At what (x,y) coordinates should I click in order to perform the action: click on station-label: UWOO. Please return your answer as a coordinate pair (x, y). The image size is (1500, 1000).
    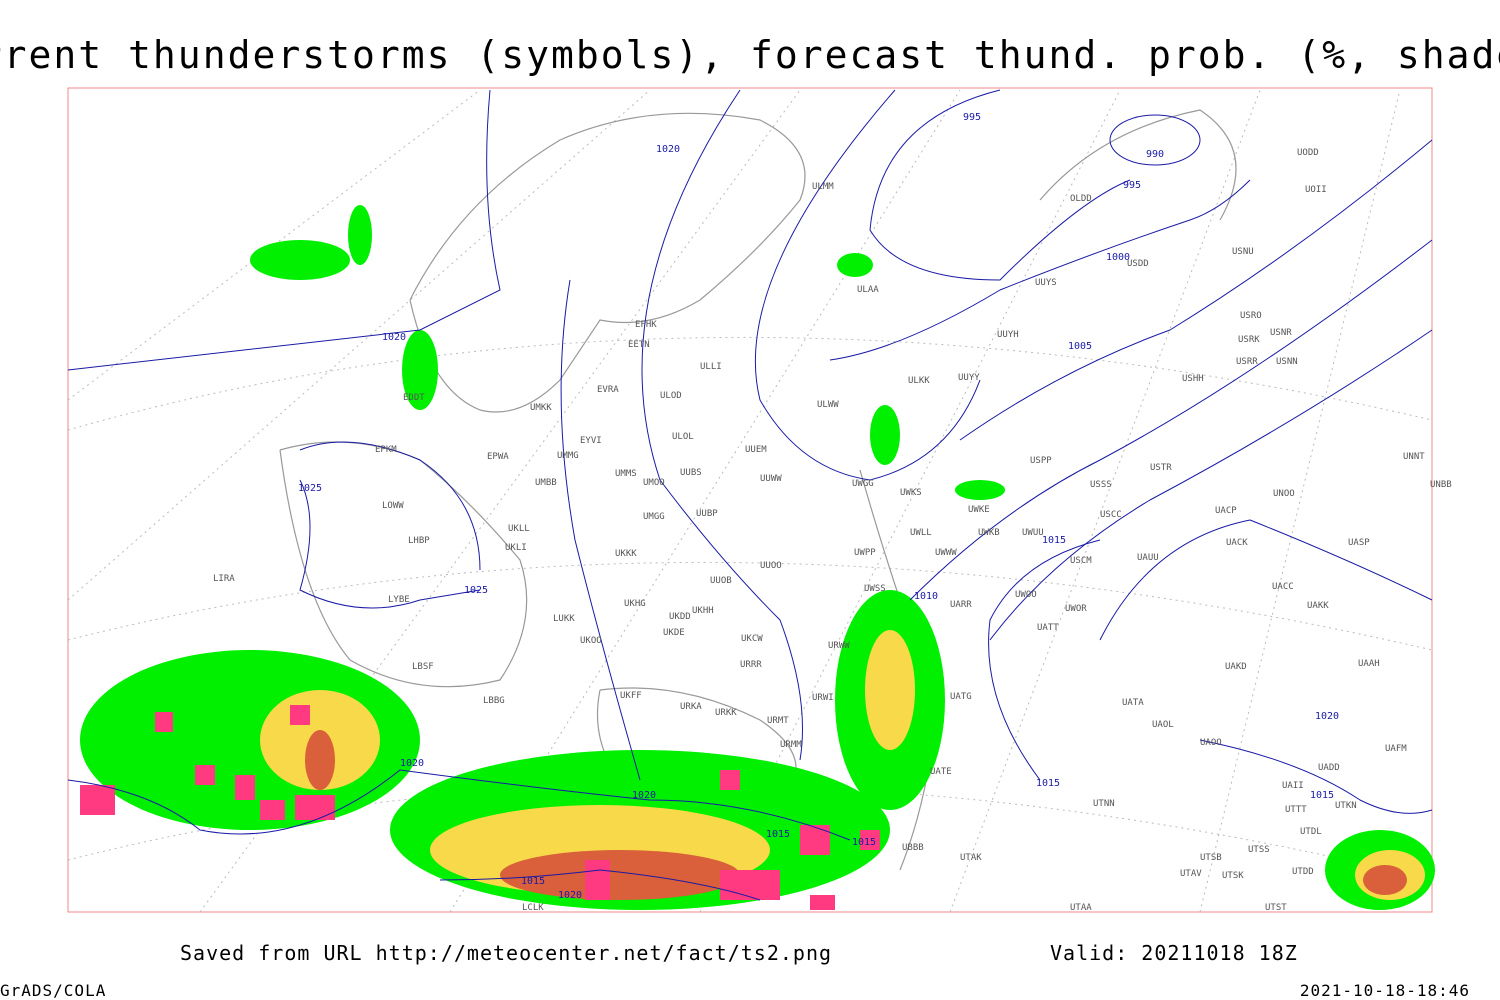
    Looking at the image, I should click on (1026, 595).